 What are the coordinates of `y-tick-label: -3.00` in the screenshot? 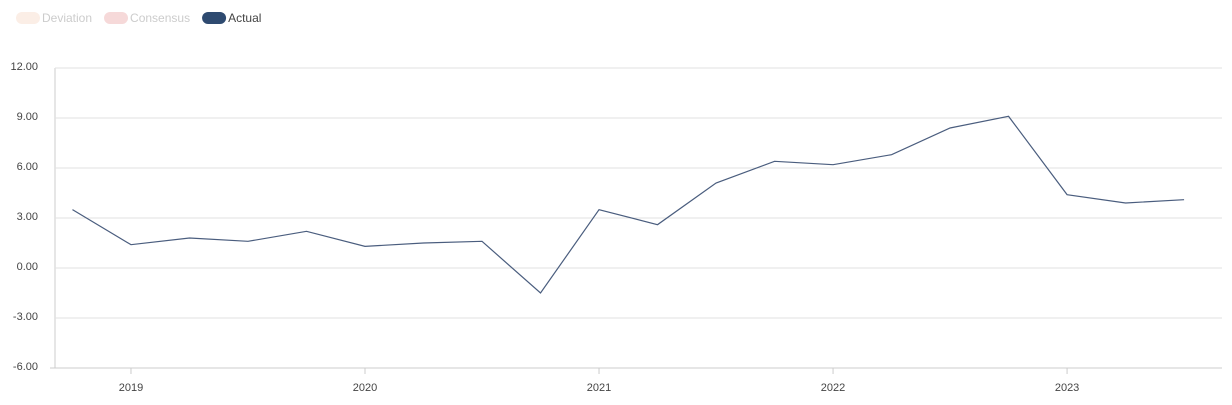 It's located at (25, 317).